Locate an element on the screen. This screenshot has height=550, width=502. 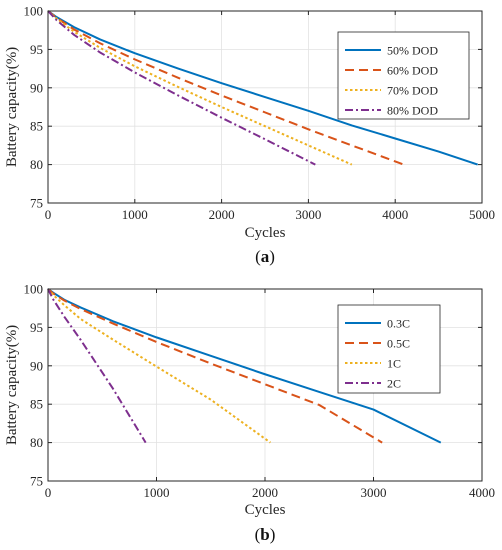
chart-a-legend-label-1: 60% DOD is located at coordinates (412, 71).